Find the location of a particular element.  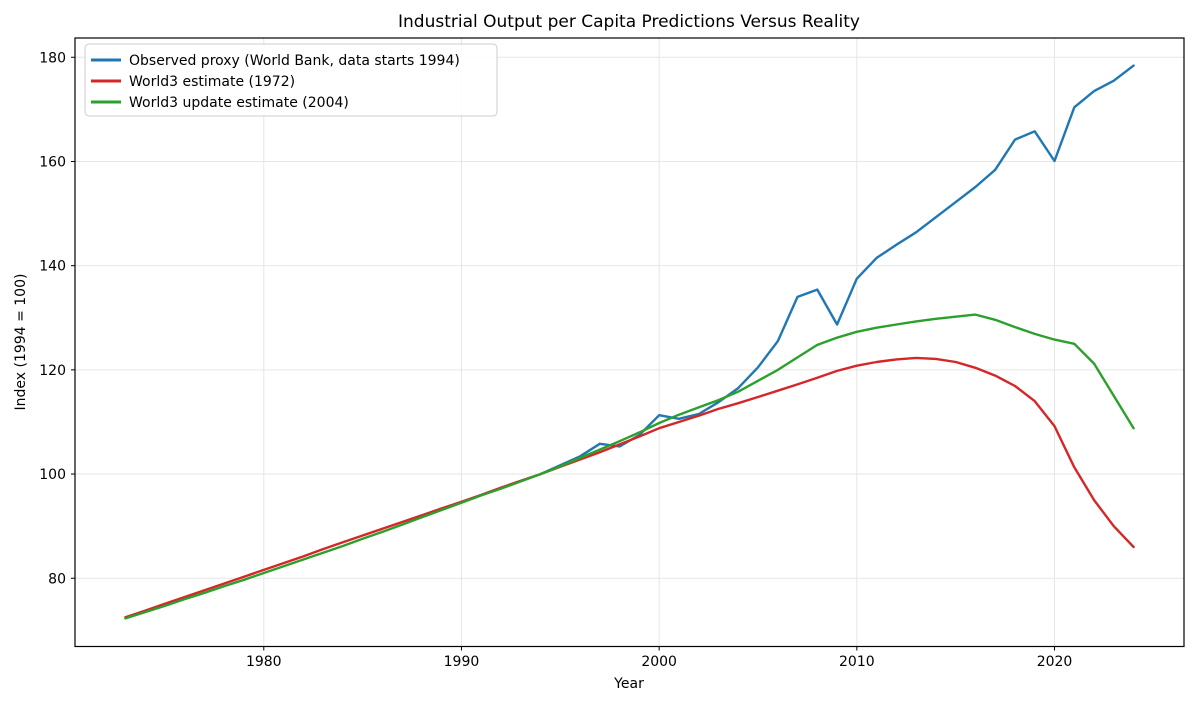

y-tick-label-180: 180 is located at coordinates (52, 58).